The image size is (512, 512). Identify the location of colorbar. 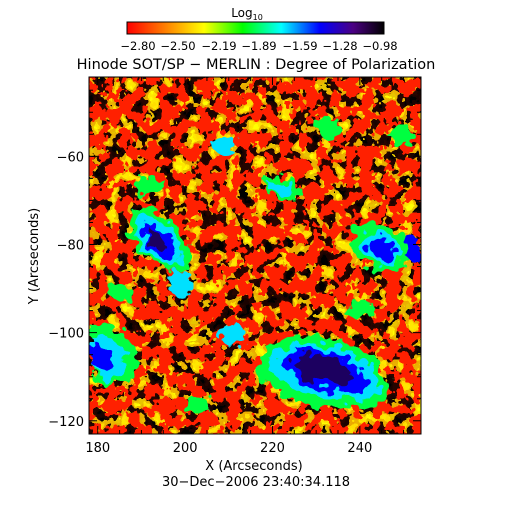
(255, 28).